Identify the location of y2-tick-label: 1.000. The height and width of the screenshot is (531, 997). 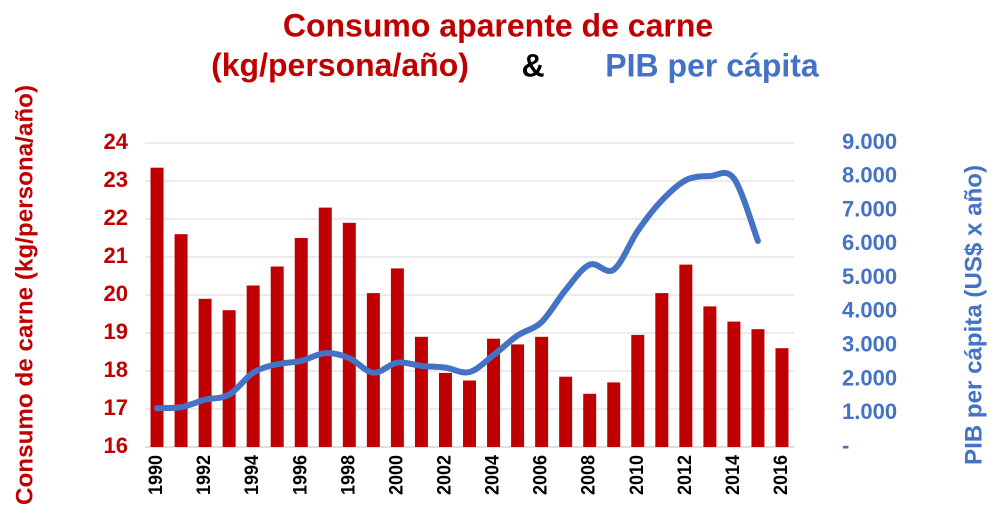
(869, 411).